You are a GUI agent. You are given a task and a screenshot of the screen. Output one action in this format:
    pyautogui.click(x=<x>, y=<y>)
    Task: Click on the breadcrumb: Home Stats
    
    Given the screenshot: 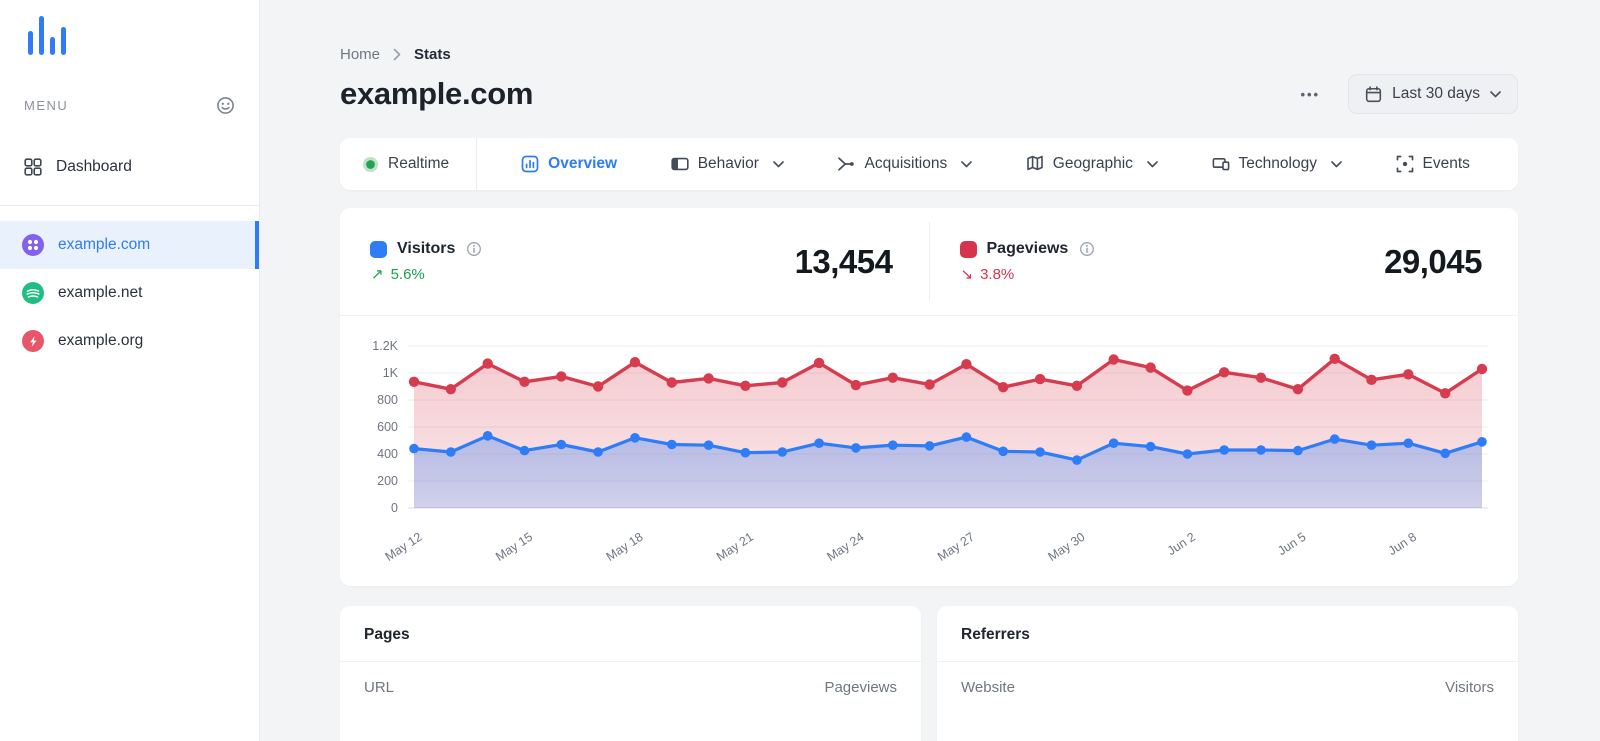 What is the action you would take?
    pyautogui.click(x=929, y=54)
    